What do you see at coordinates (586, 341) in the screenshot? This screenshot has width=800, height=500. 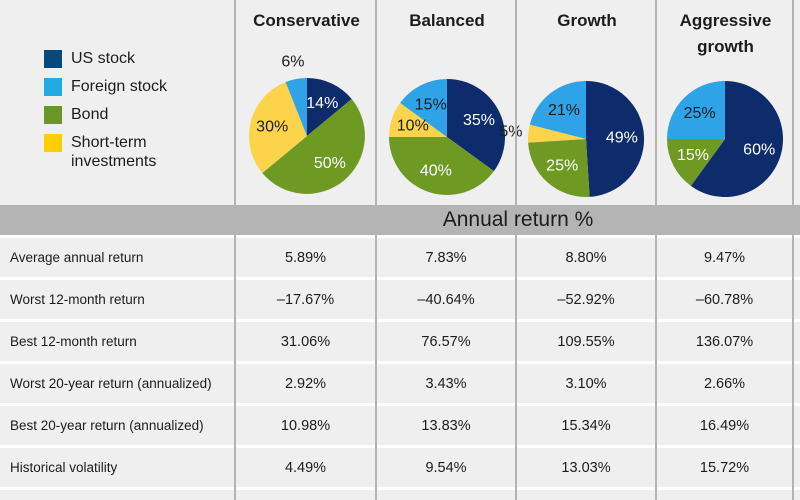 I see `cell-value: 109.55%` at bounding box center [586, 341].